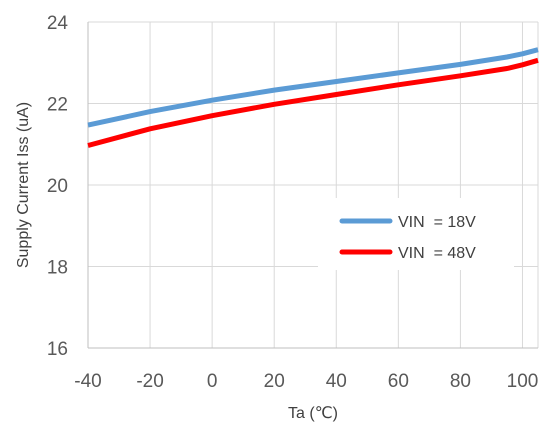 The height and width of the screenshot is (427, 544). Describe the element at coordinates (58, 23) in the screenshot. I see `y-tick-label: 24` at that location.